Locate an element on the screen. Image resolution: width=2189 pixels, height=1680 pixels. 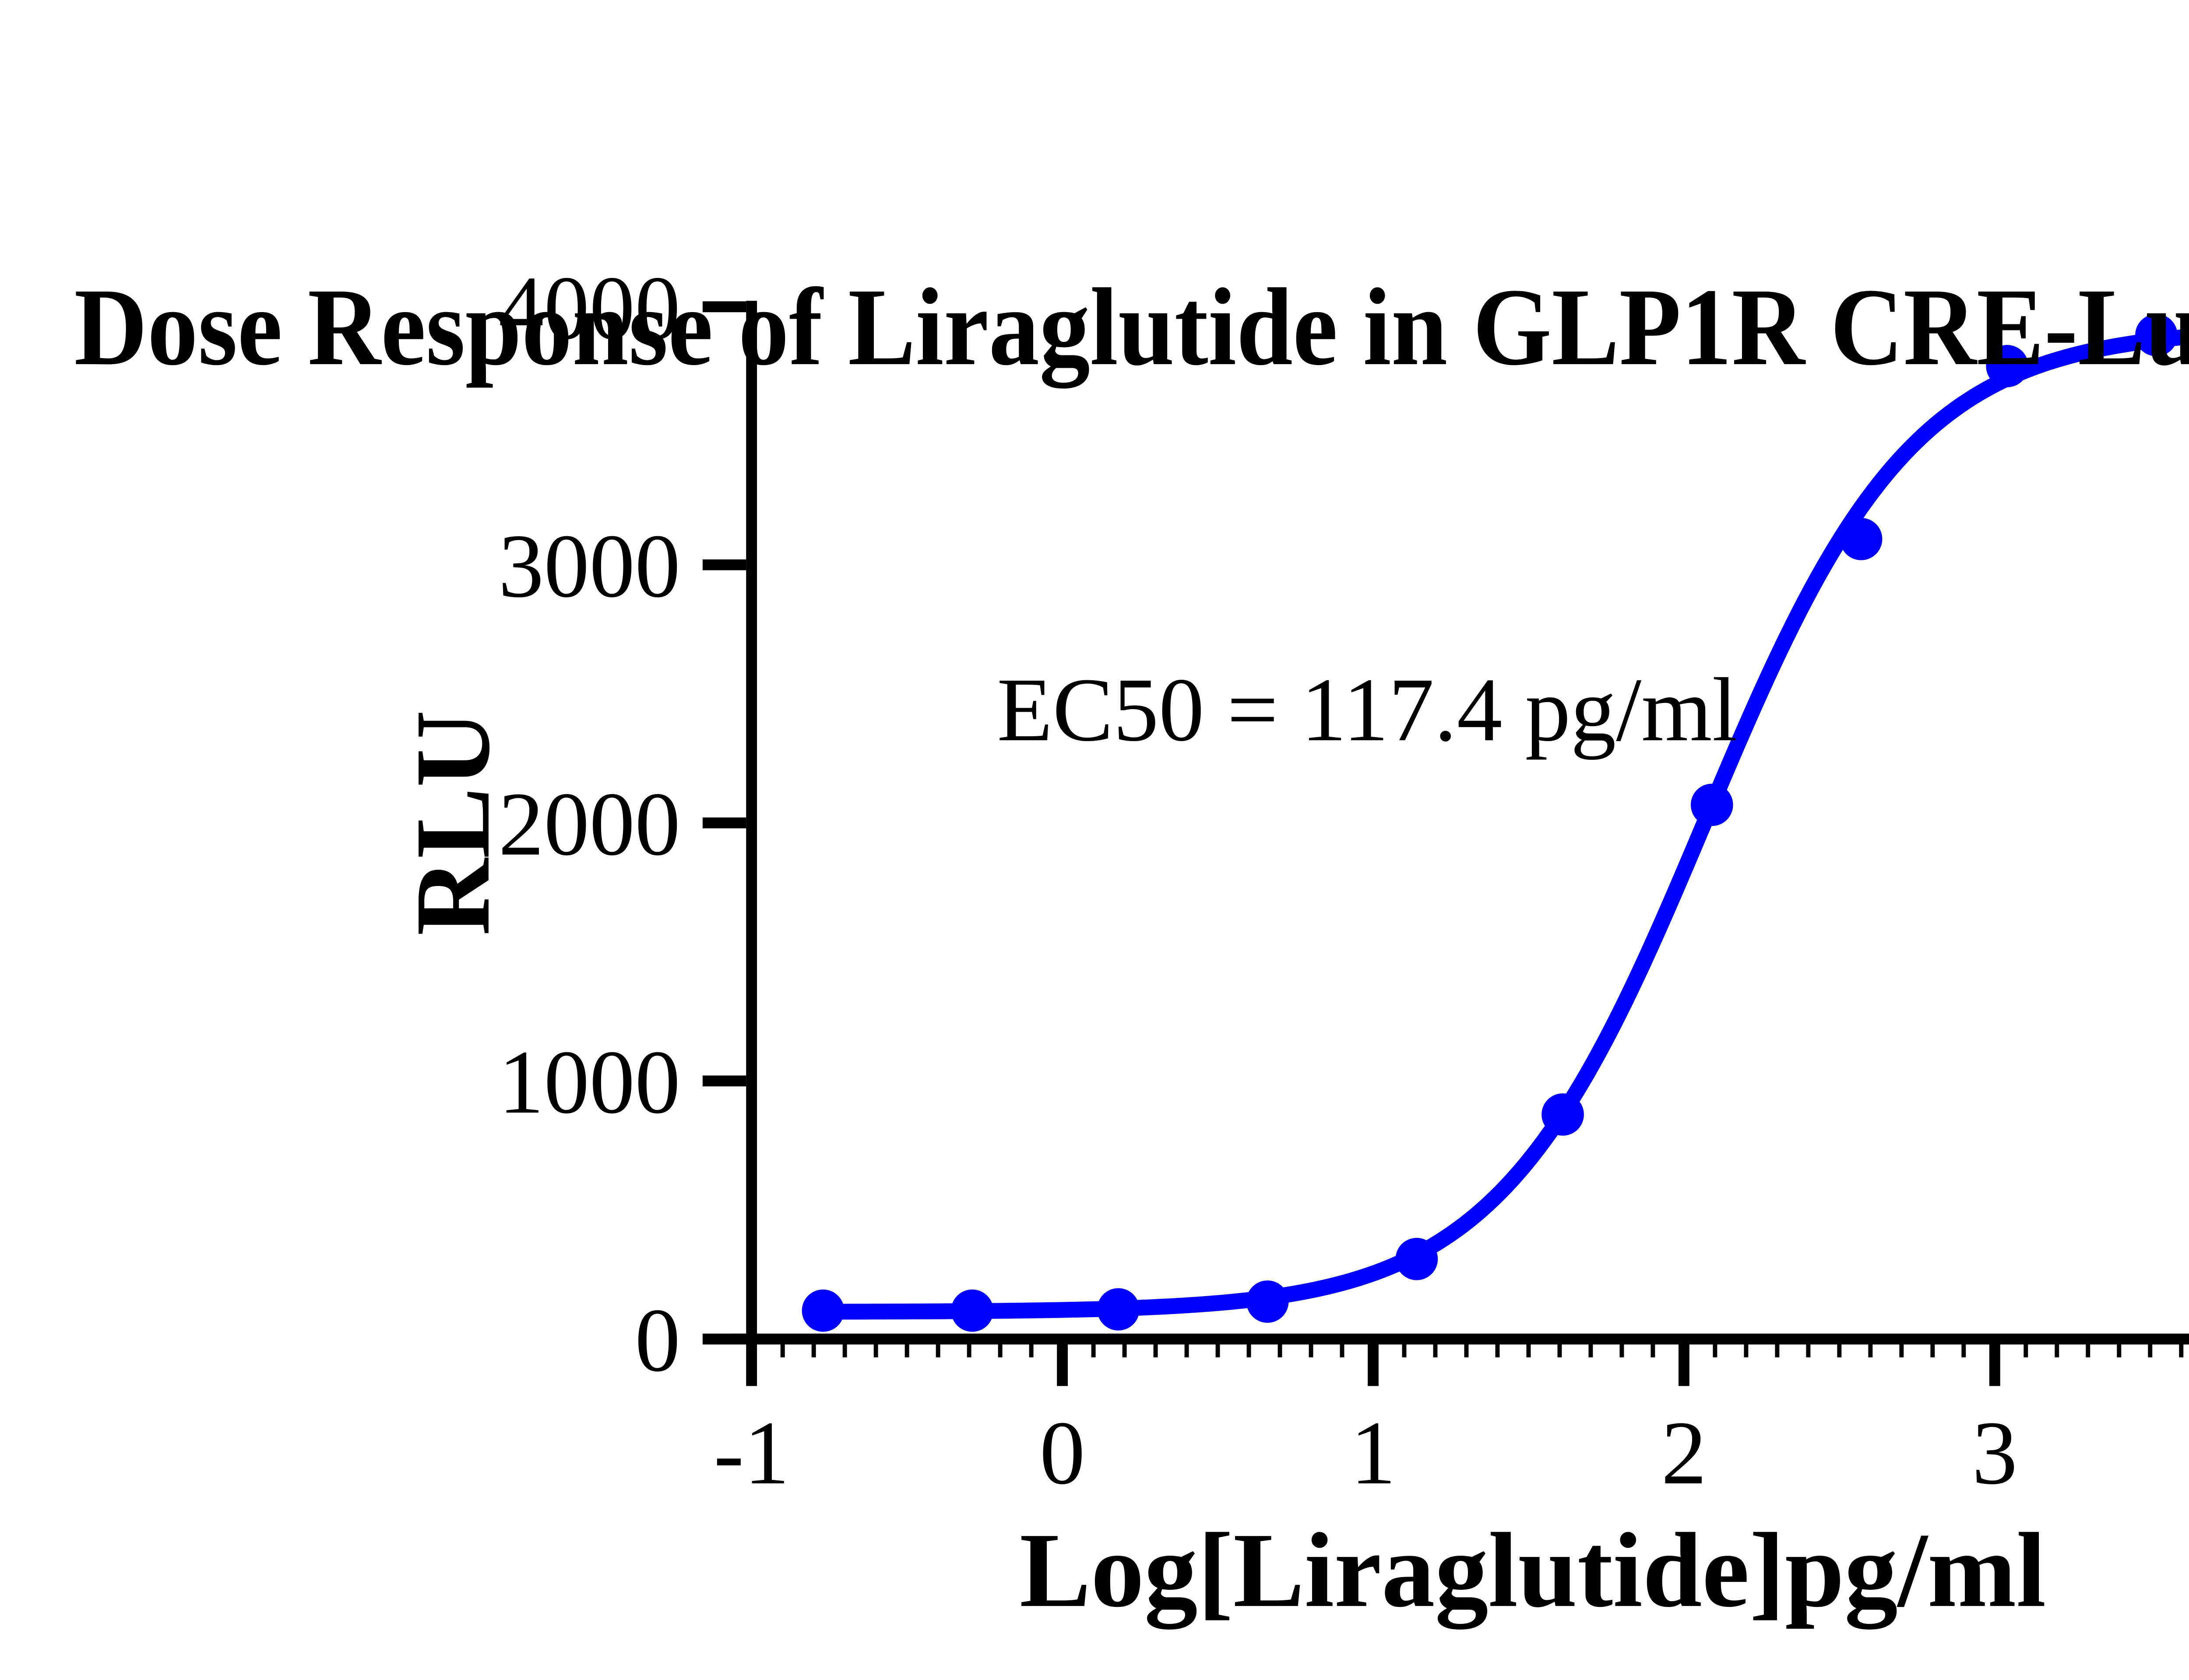
y-tick-label: 3000 is located at coordinates (589, 566).